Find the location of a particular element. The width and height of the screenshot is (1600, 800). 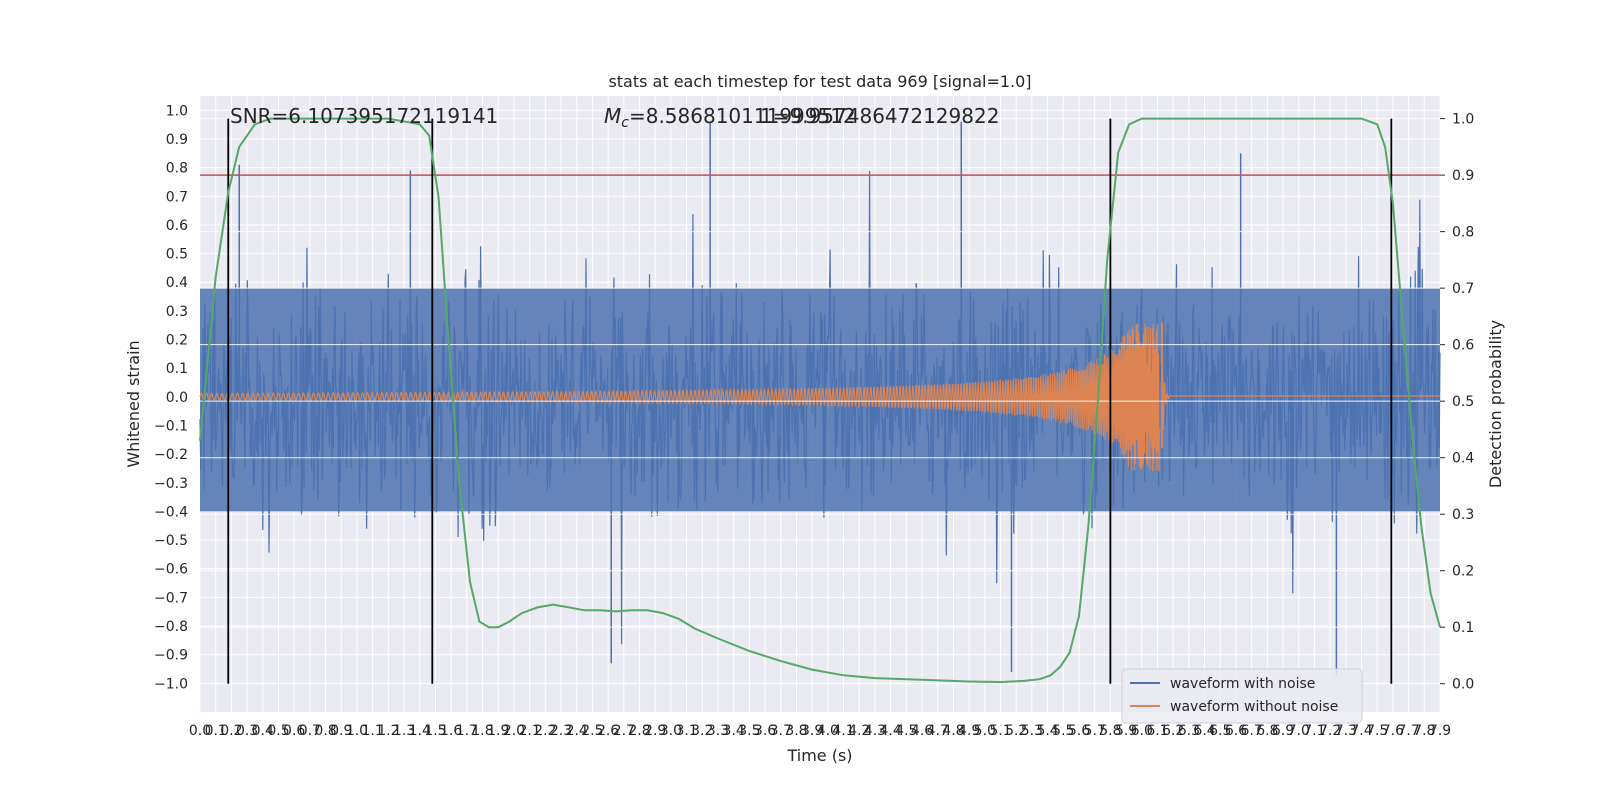

x-tick-label: 6.7 is located at coordinates (1252, 731).